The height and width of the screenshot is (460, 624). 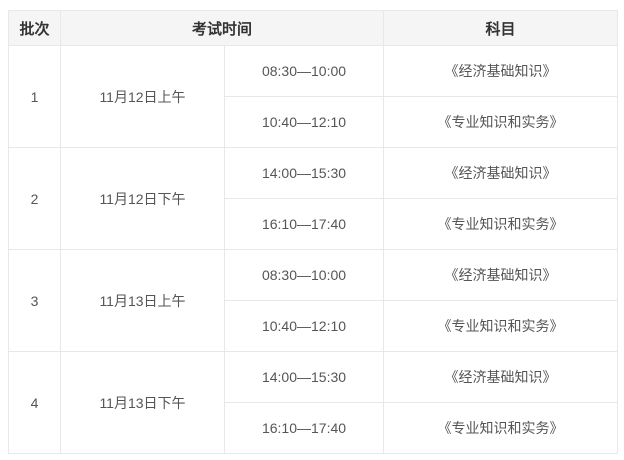 What do you see at coordinates (142, 198) in the screenshot?
I see `date-cell: 11月12日下午` at bounding box center [142, 198].